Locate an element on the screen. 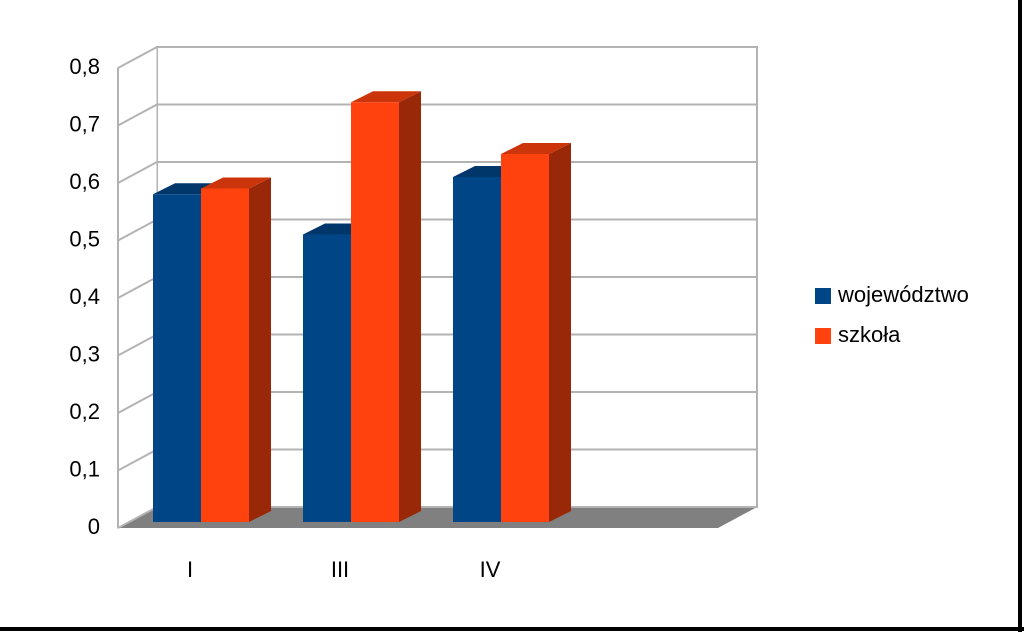 Image resolution: width=1024 pixels, height=632 pixels. y-tick-label: 0,5 is located at coordinates (84, 238).